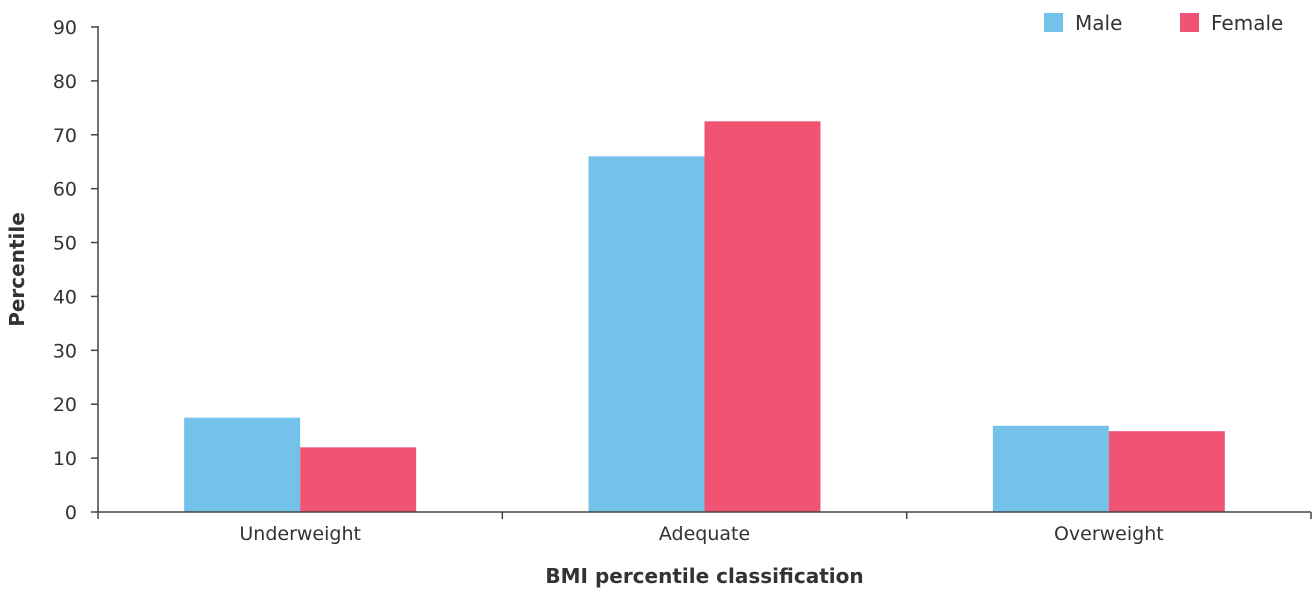 The width and height of the screenshot is (1313, 589). What do you see at coordinates (1109, 534) in the screenshot?
I see `x-tick-label: Overweight` at bounding box center [1109, 534].